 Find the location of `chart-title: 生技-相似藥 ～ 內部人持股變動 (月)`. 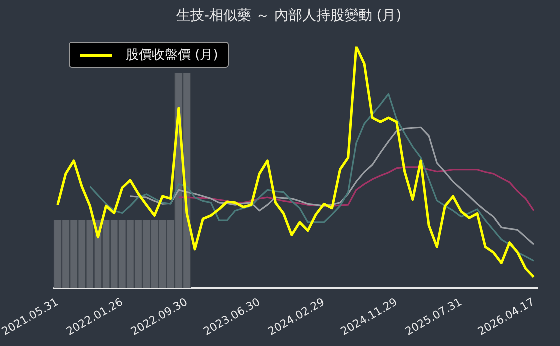

chart-title: 生技-相似藥 ～ 內部人持股變動 (月) is located at coordinates (289, 16).